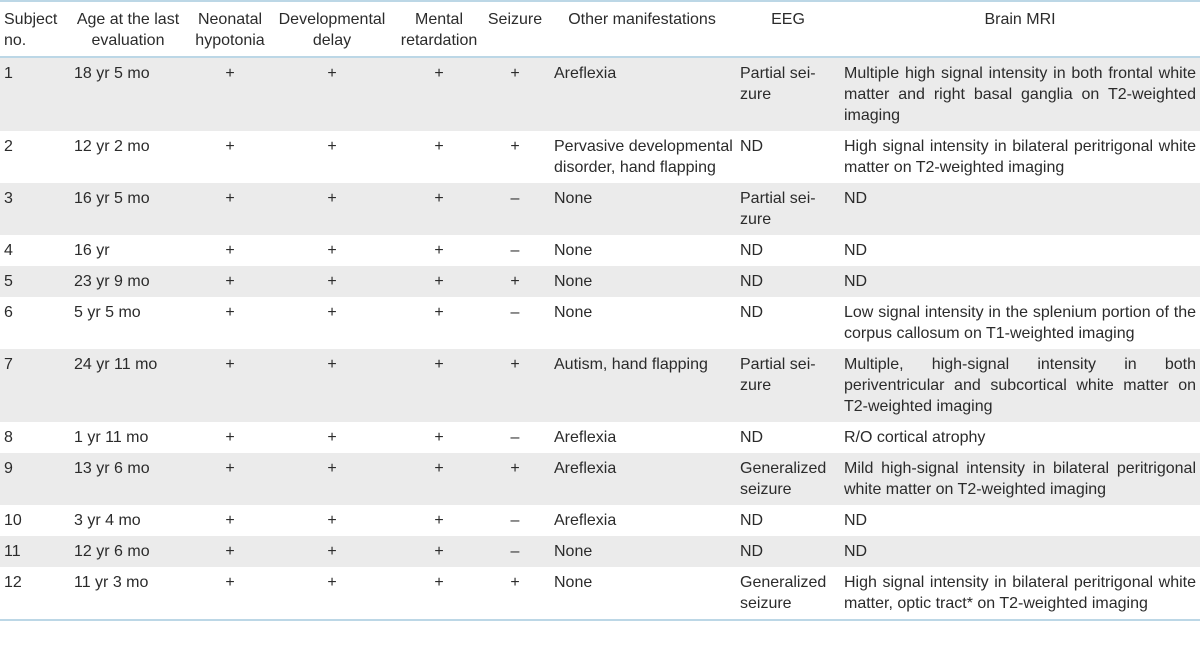 The height and width of the screenshot is (651, 1200). I want to click on cell-age: 12 yr 2 mo, so click(112, 146).